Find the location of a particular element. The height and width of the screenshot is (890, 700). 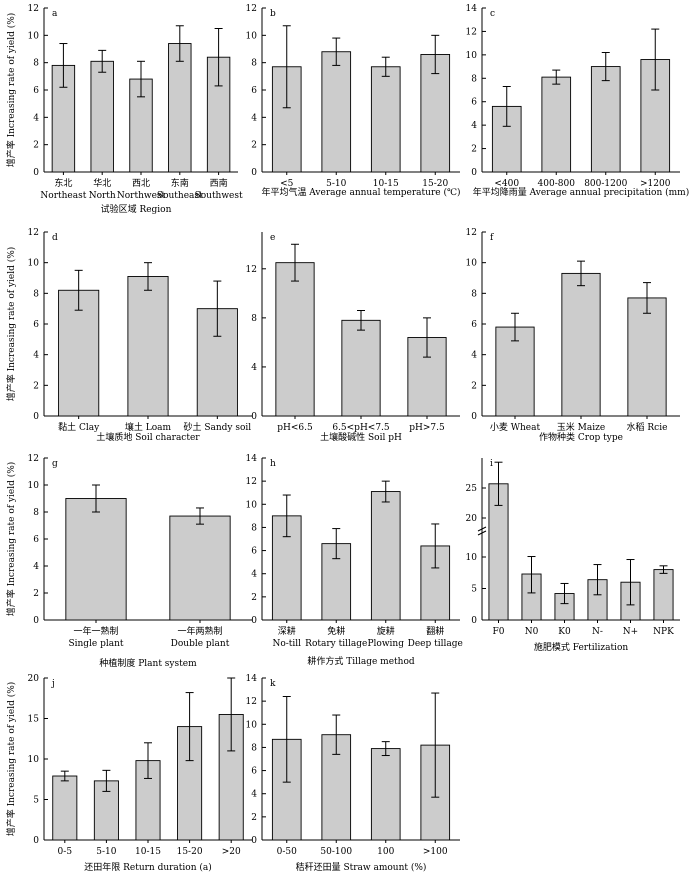

x-tick-label: <5 is located at coordinates (287, 184).